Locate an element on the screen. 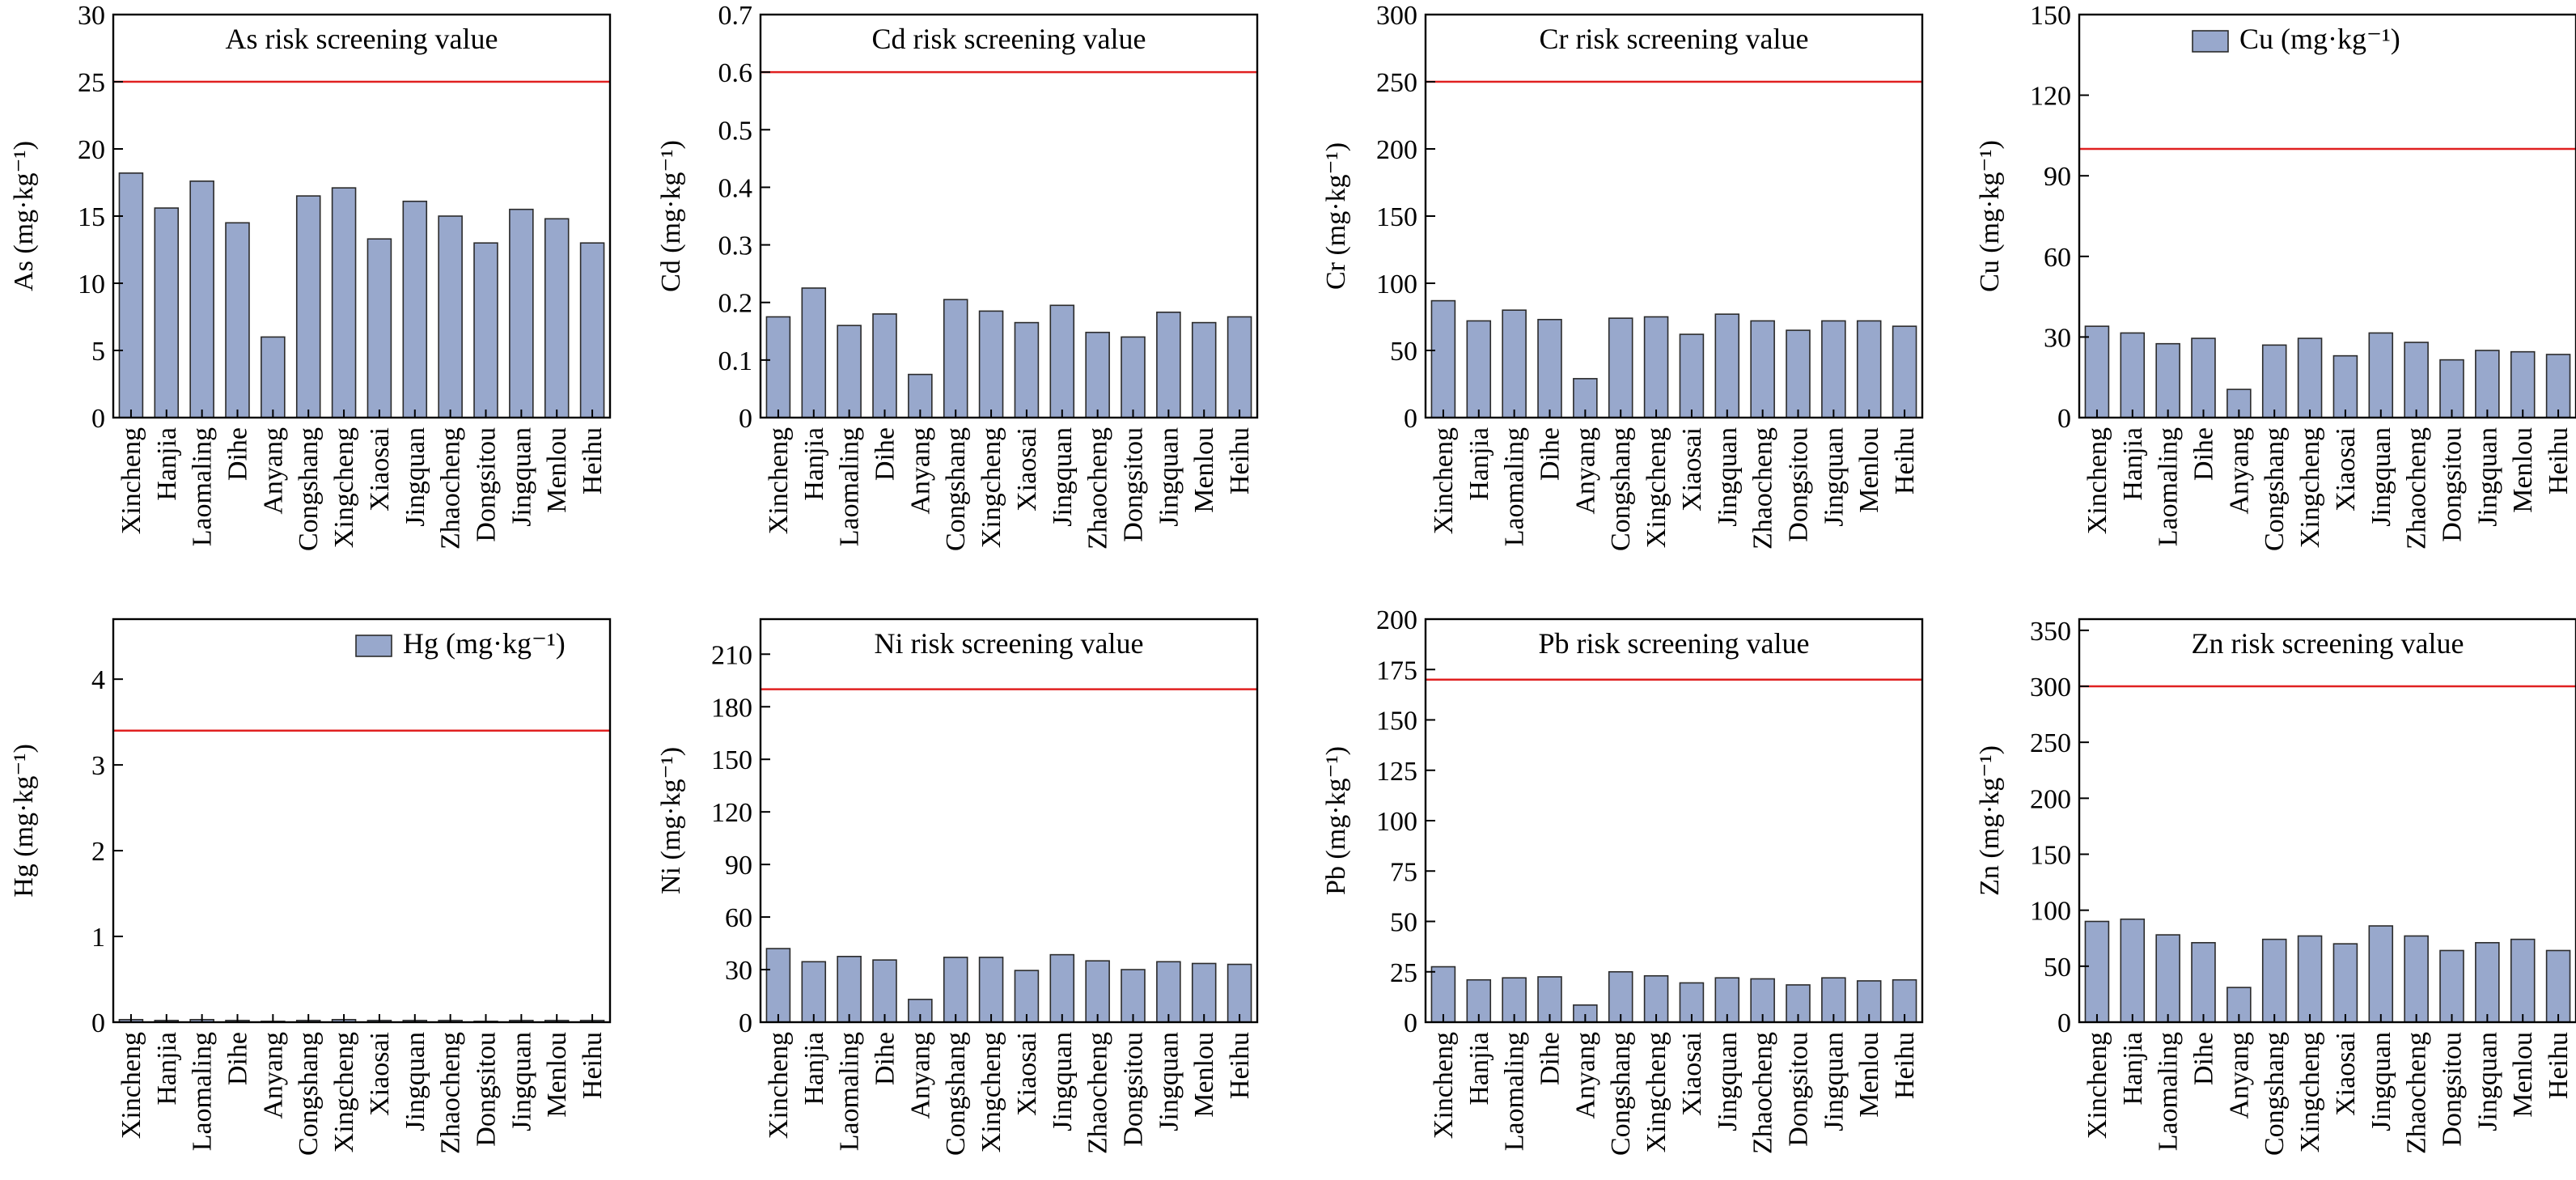  y-tick-label: 75 is located at coordinates (1403, 872).